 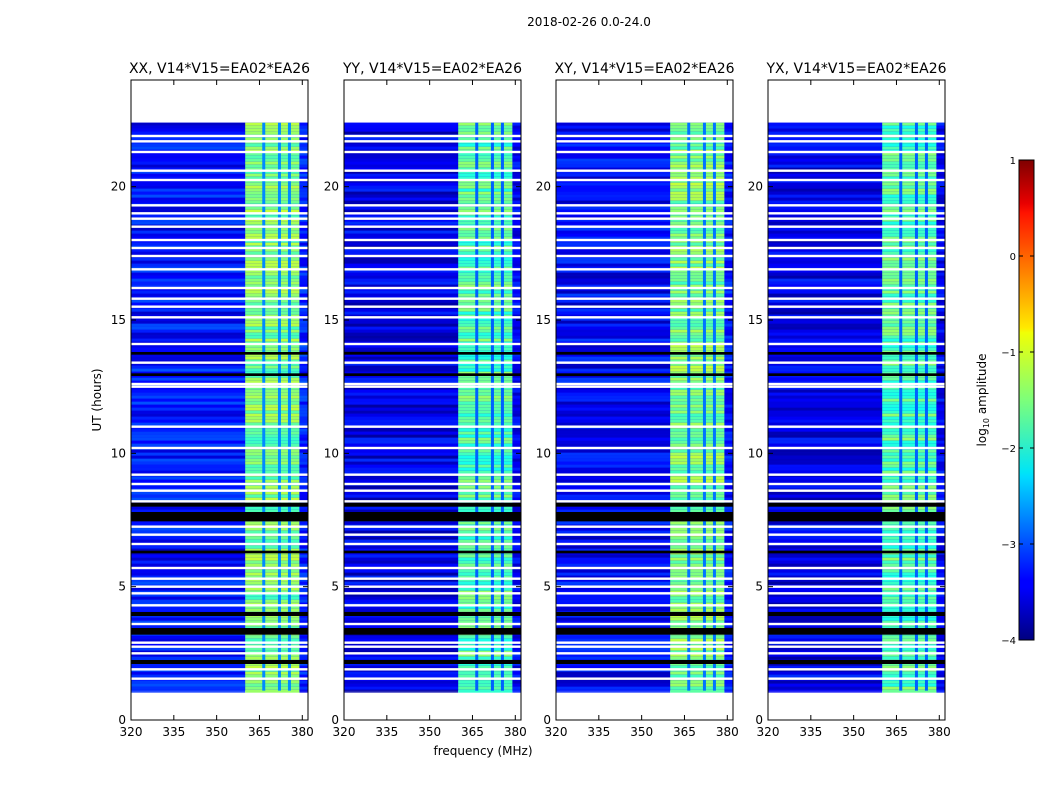 What do you see at coordinates (432, 552) in the screenshot?
I see `flagged-dark` at bounding box center [432, 552].